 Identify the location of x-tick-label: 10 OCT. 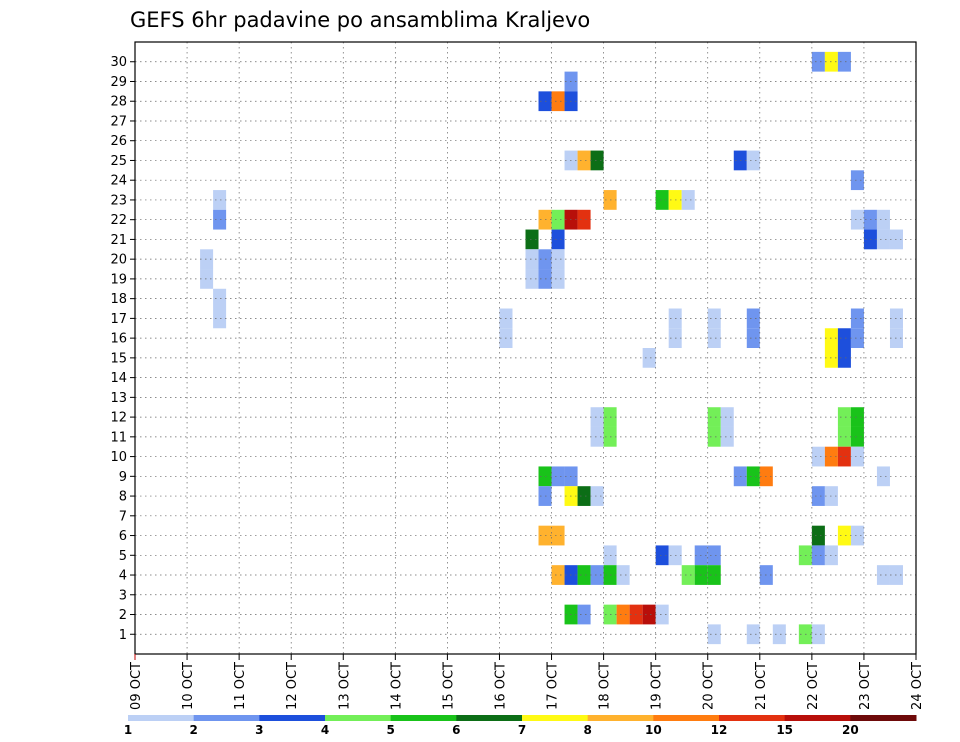
(188, 686).